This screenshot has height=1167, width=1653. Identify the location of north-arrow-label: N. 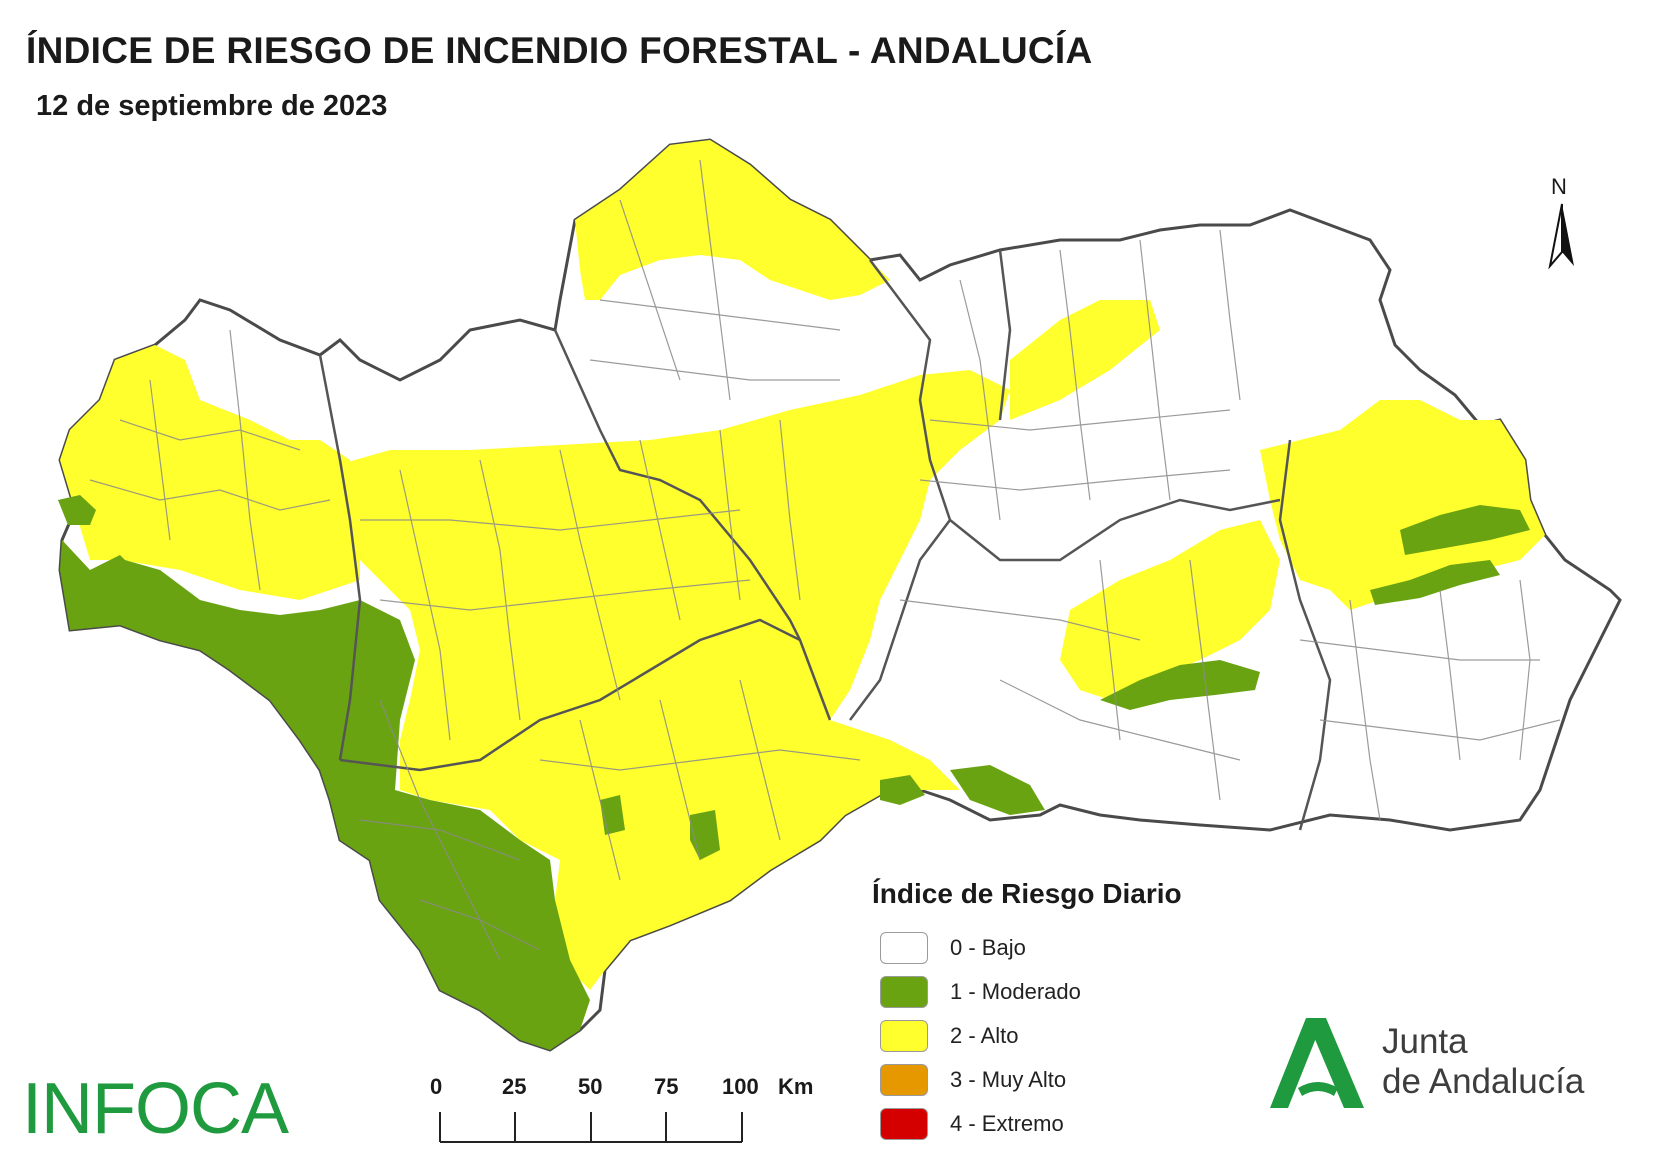
(1559, 186).